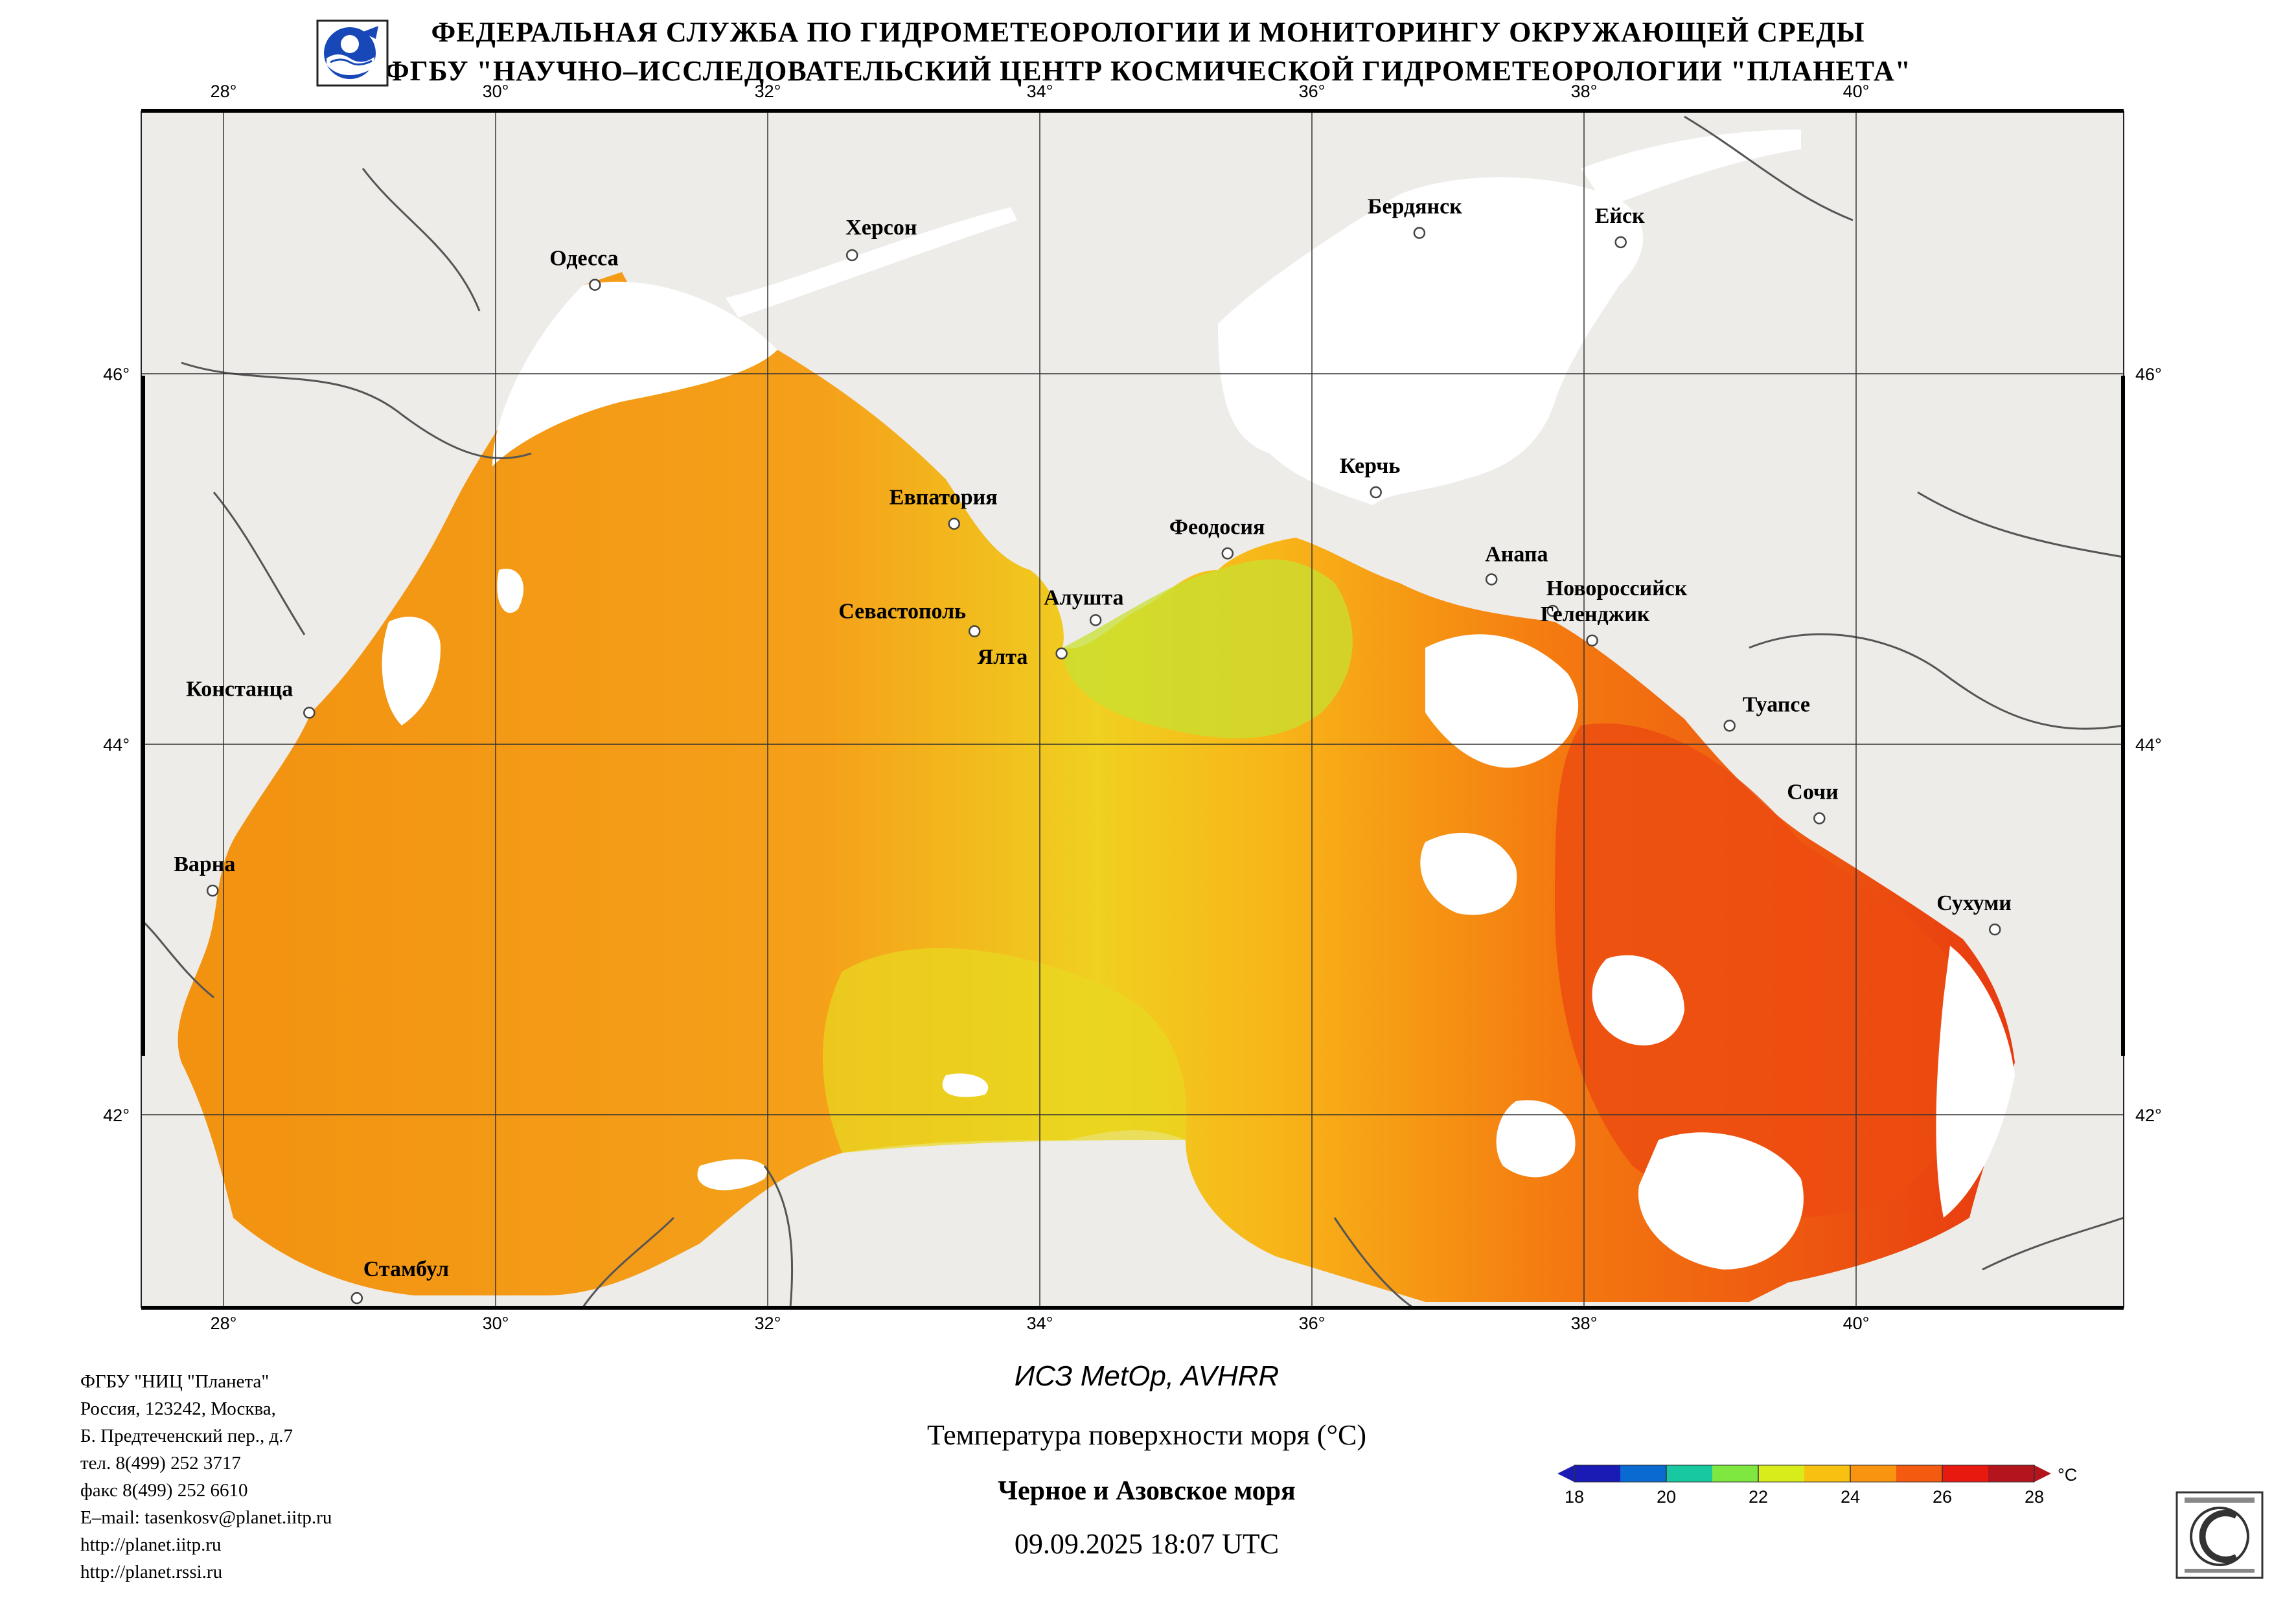 Image resolution: width=2296 pixels, height=1607 pixels. I want to click on city-label: Сочи, so click(1813, 792).